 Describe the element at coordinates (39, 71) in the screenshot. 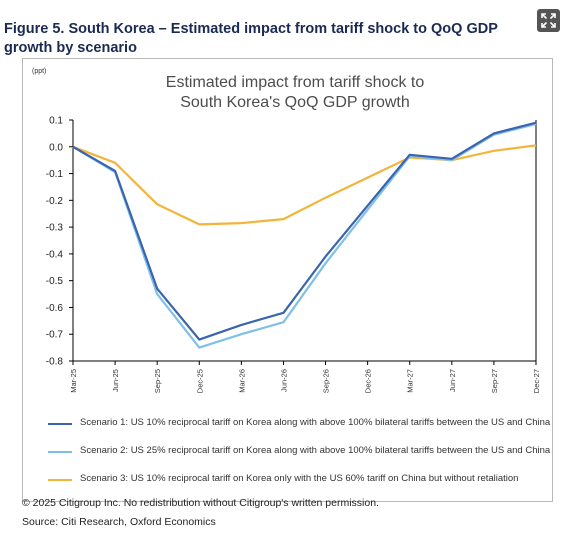

I see `y-axis-unit-label: (ppt)` at that location.